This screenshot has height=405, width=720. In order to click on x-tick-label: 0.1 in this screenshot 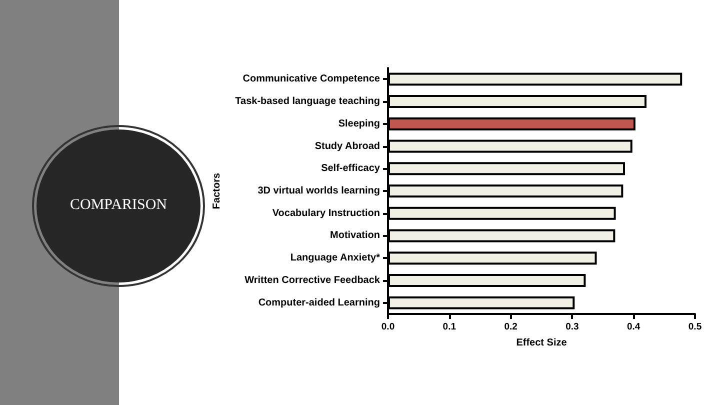, I will do `click(449, 327)`.